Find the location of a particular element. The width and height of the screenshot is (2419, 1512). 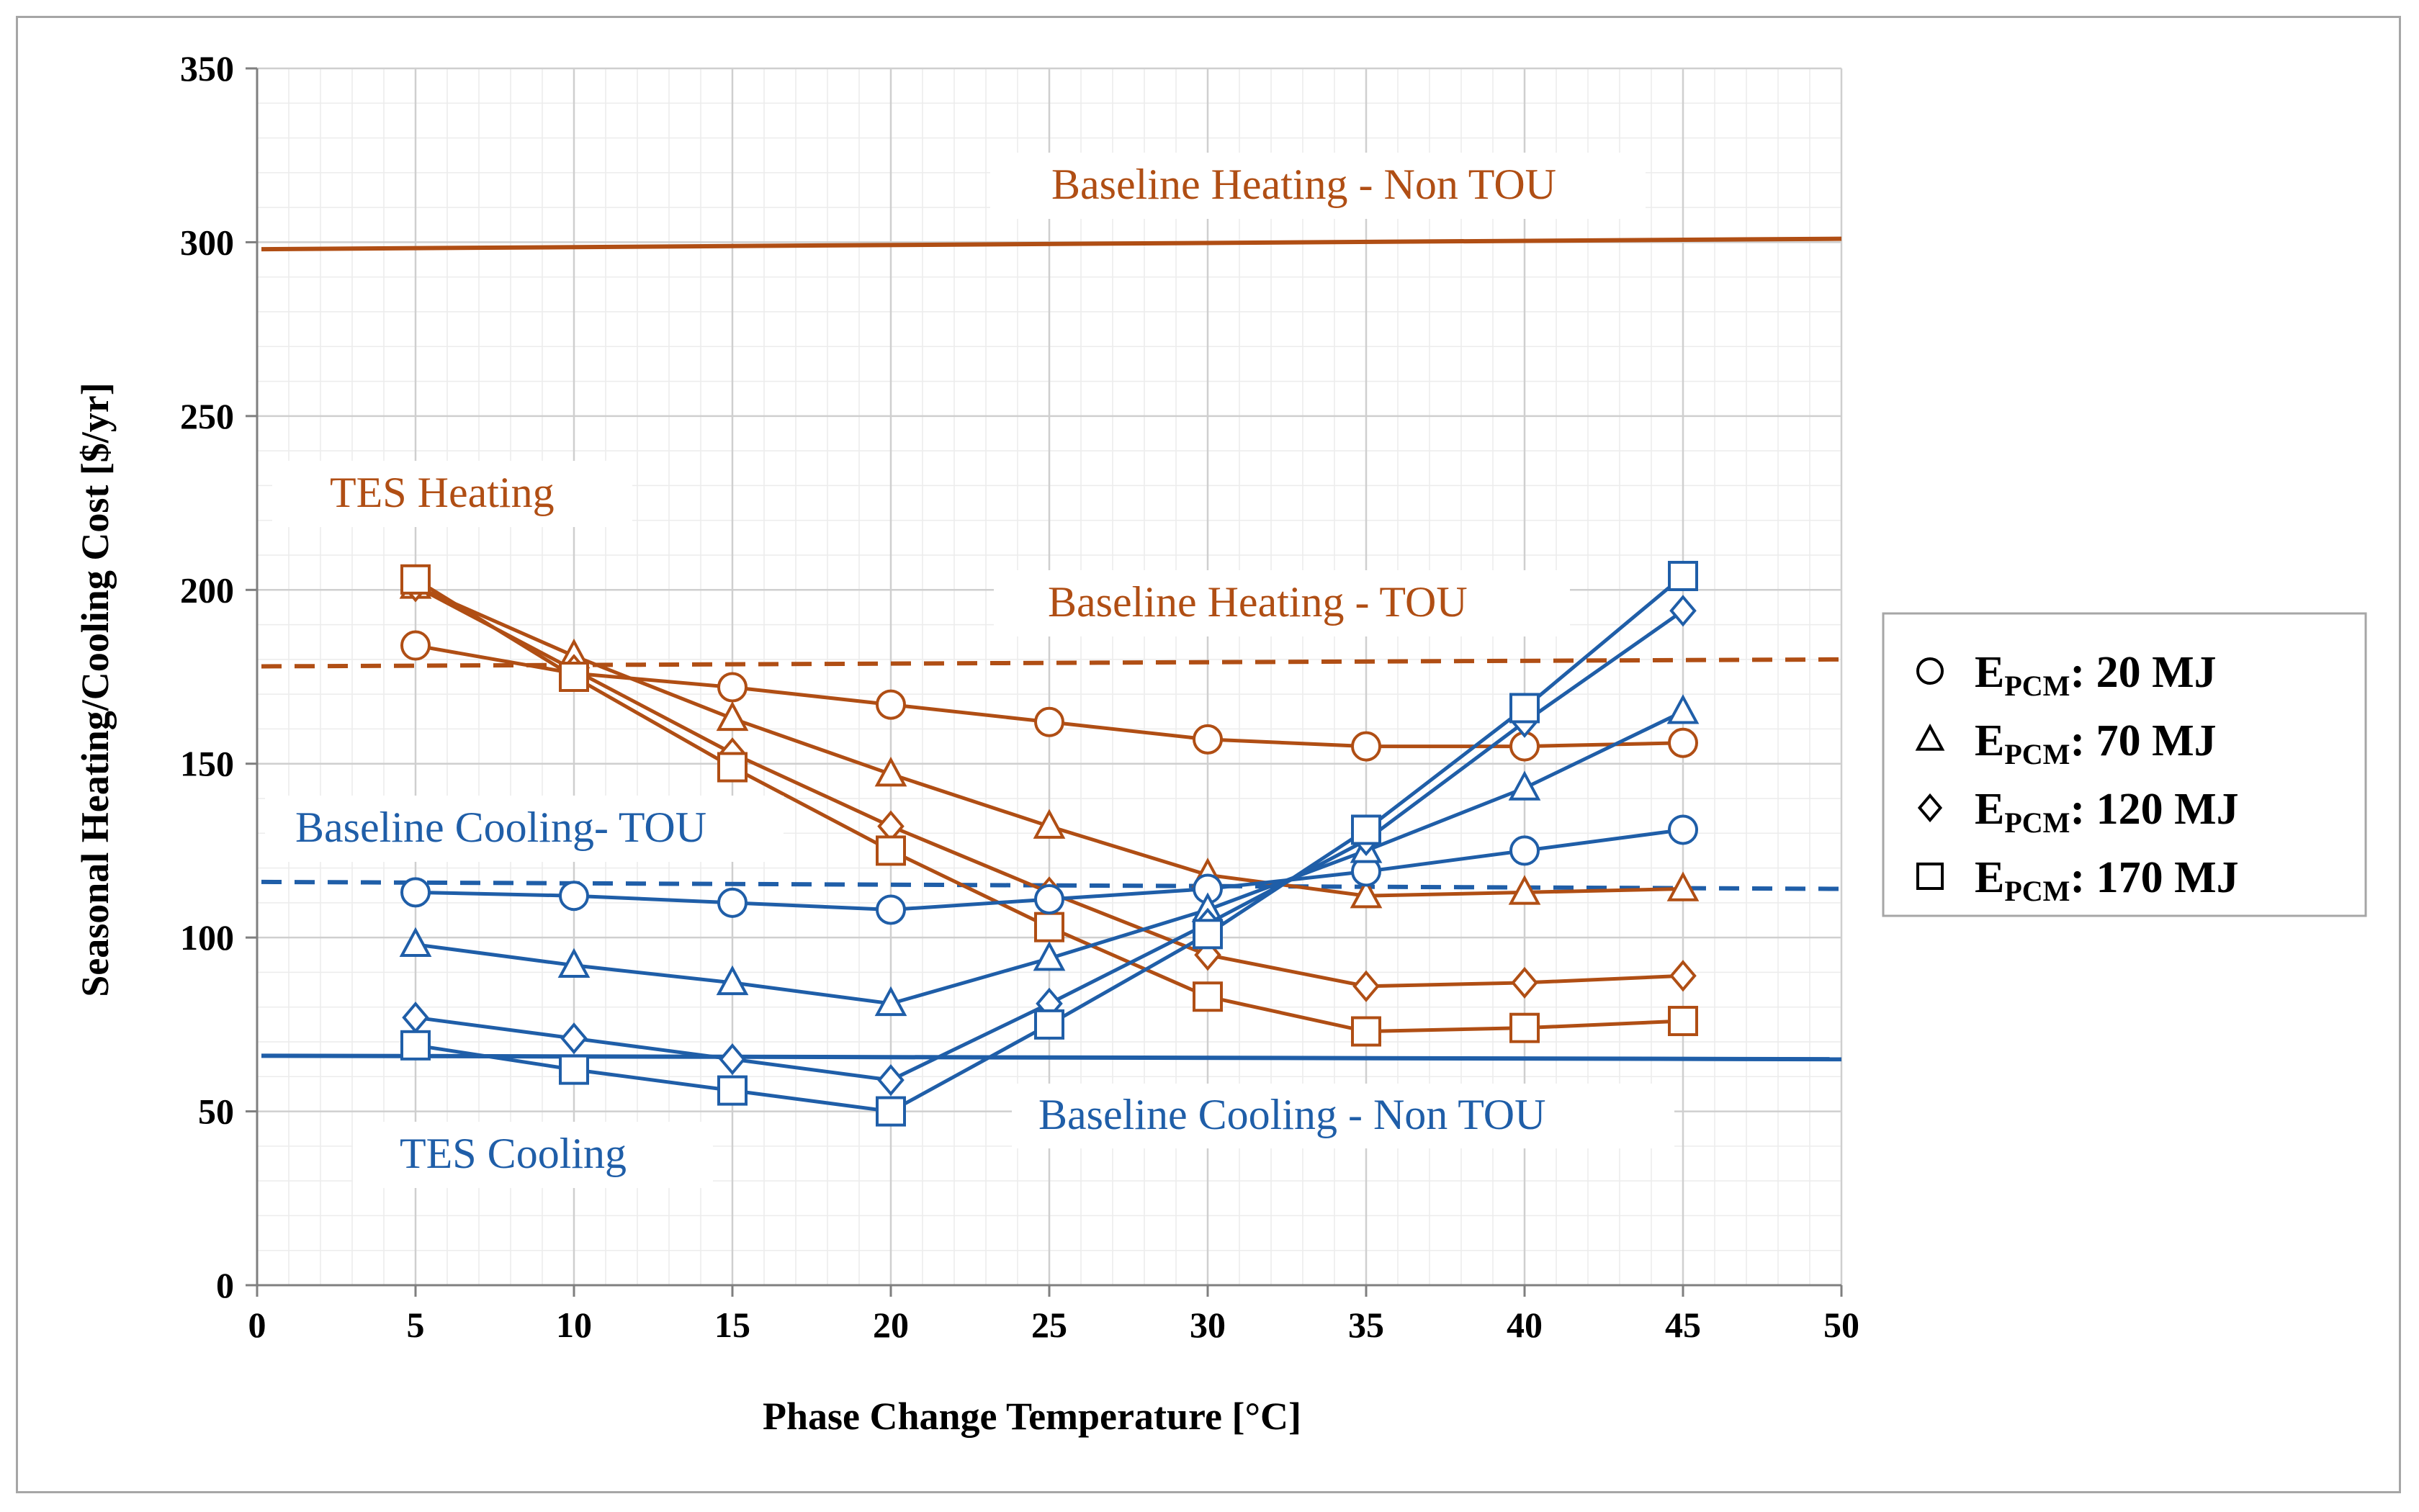

x-tick-label: 40 is located at coordinates (1525, 1325).